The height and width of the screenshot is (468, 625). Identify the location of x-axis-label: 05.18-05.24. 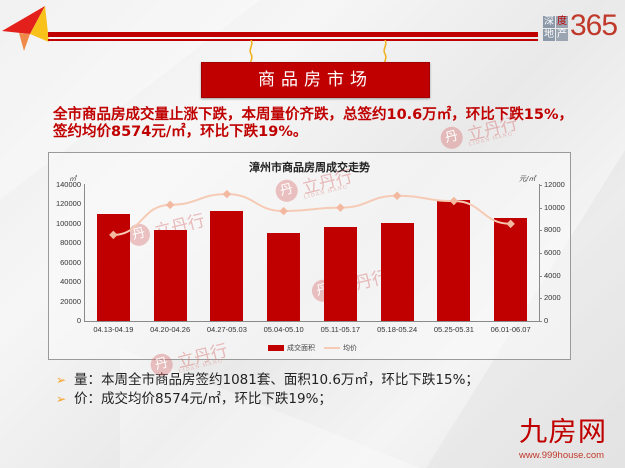
(397, 329).